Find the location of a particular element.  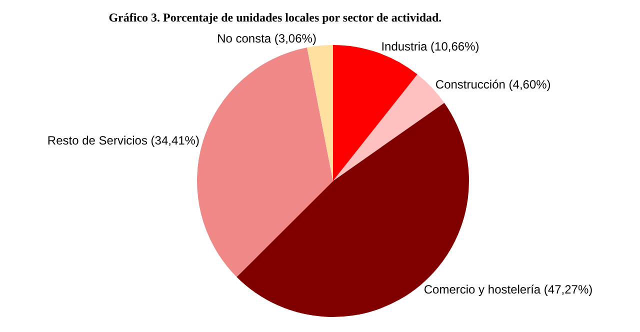

slice-label: Resto de Servicios (34,41%) is located at coordinates (123, 141).